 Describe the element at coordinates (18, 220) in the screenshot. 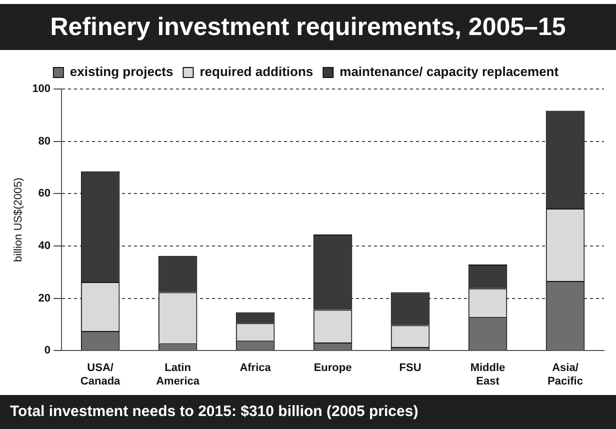

I see `y-axis-title: billion US$(2005)` at that location.